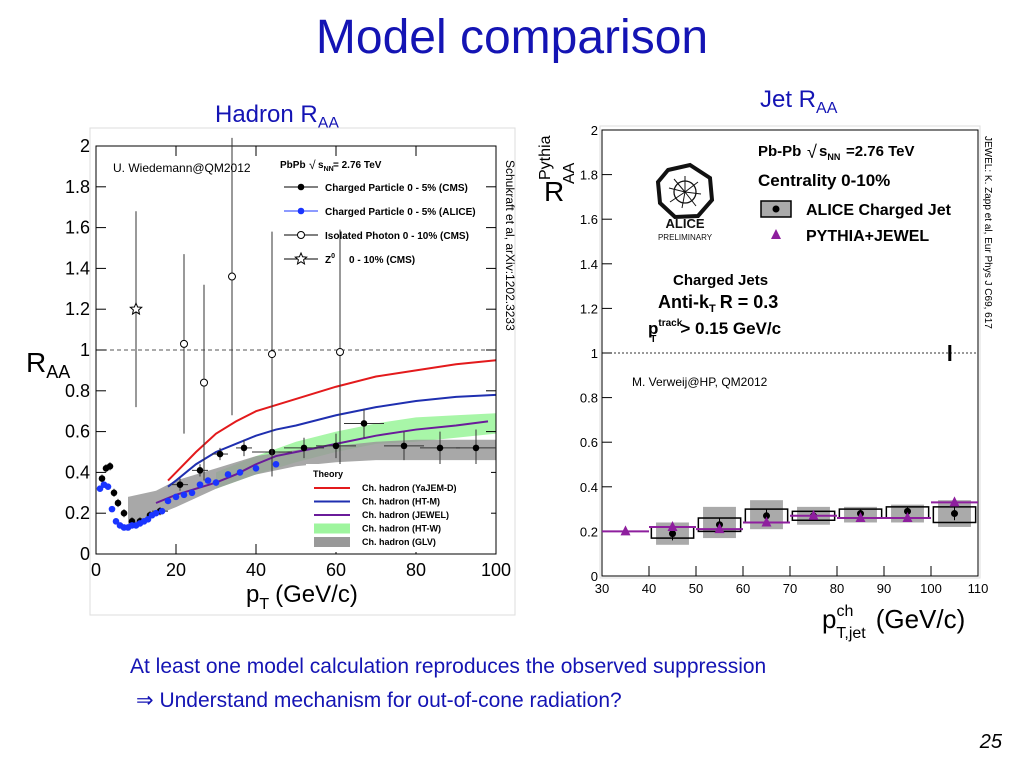 Image resolution: width=1024 pixels, height=768 pixels. I want to click on y-tick-label: 0, so click(594, 576).